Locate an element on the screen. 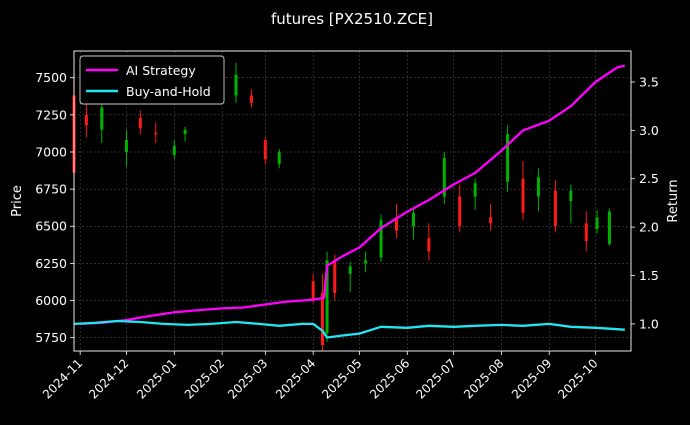  y-tick-label-left: 7500 is located at coordinates (51, 77).